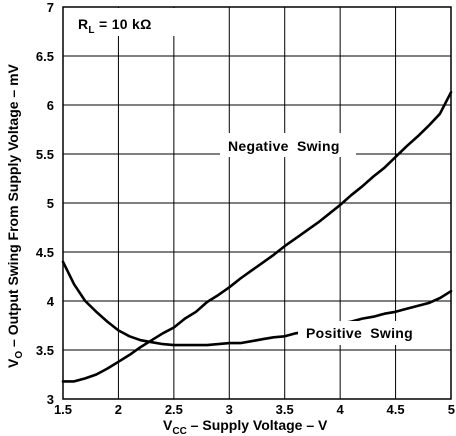 This screenshot has width=456, height=436. I want to click on x-tick-label: 3, so click(229, 409).